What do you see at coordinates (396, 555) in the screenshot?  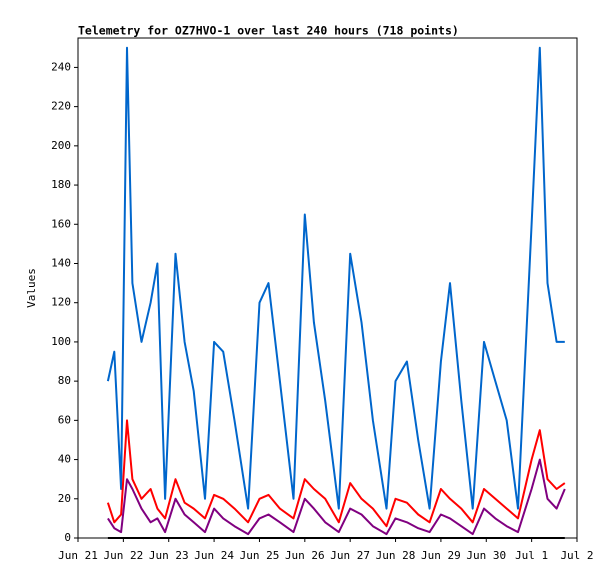 I see `x-tick-label: Jun 28` at bounding box center [396, 555].